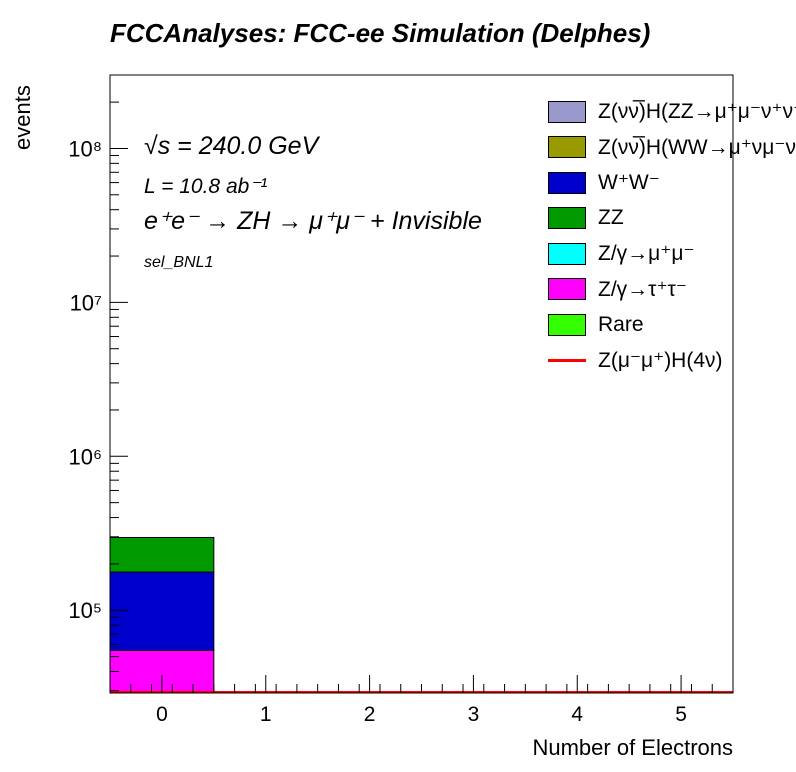 The width and height of the screenshot is (796, 772). Describe the element at coordinates (621, 324) in the screenshot. I see `legend-label: Rare` at that location.